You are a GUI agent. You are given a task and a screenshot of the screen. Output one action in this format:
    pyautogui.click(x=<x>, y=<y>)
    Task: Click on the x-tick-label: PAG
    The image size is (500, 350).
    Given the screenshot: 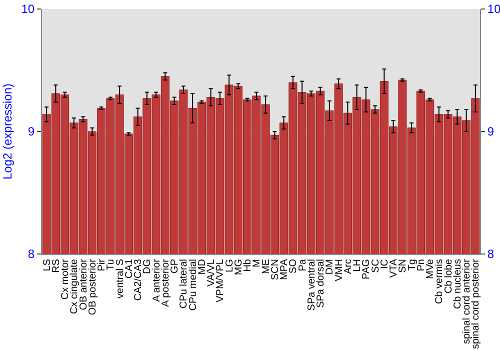 What is the action you would take?
    pyautogui.click(x=366, y=269)
    